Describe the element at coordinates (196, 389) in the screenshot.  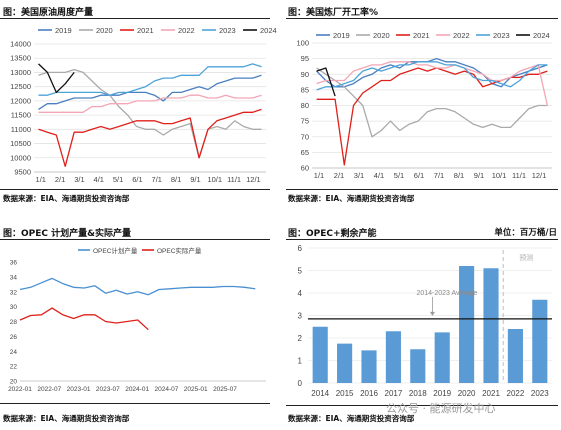
I see `x-tick-label: 2025-01` at that location.